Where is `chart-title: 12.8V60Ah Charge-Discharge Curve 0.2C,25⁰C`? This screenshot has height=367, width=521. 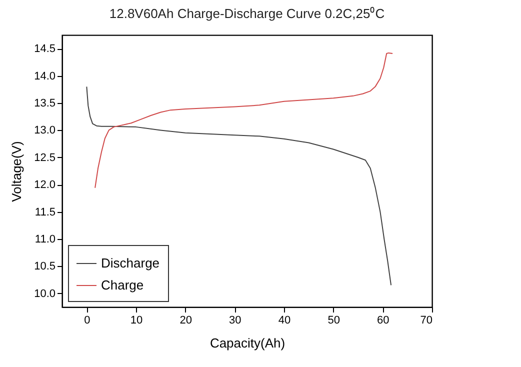
chart-title: 12.8V60Ah Charge-Discharge Curve 0.2C,25⁰C is located at coordinates (247, 13).